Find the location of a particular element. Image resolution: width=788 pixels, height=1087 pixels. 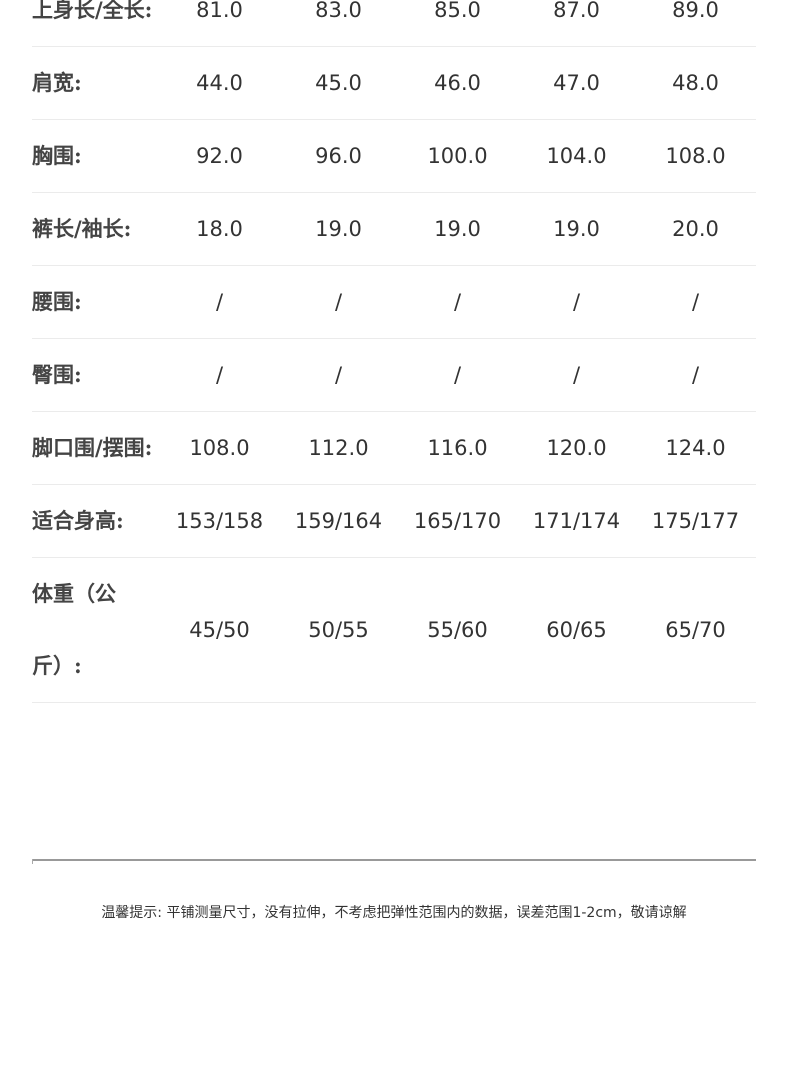

table-row: 脚口围/摆围: 108.0 112.0 116.0 120.0 124.0 is located at coordinates (394, 448).